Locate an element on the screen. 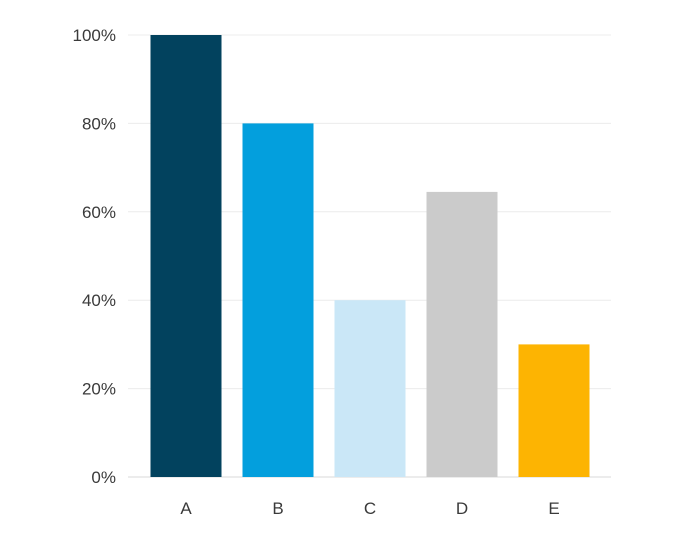 This screenshot has width=688, height=552. x-tick-label: D is located at coordinates (462, 508).